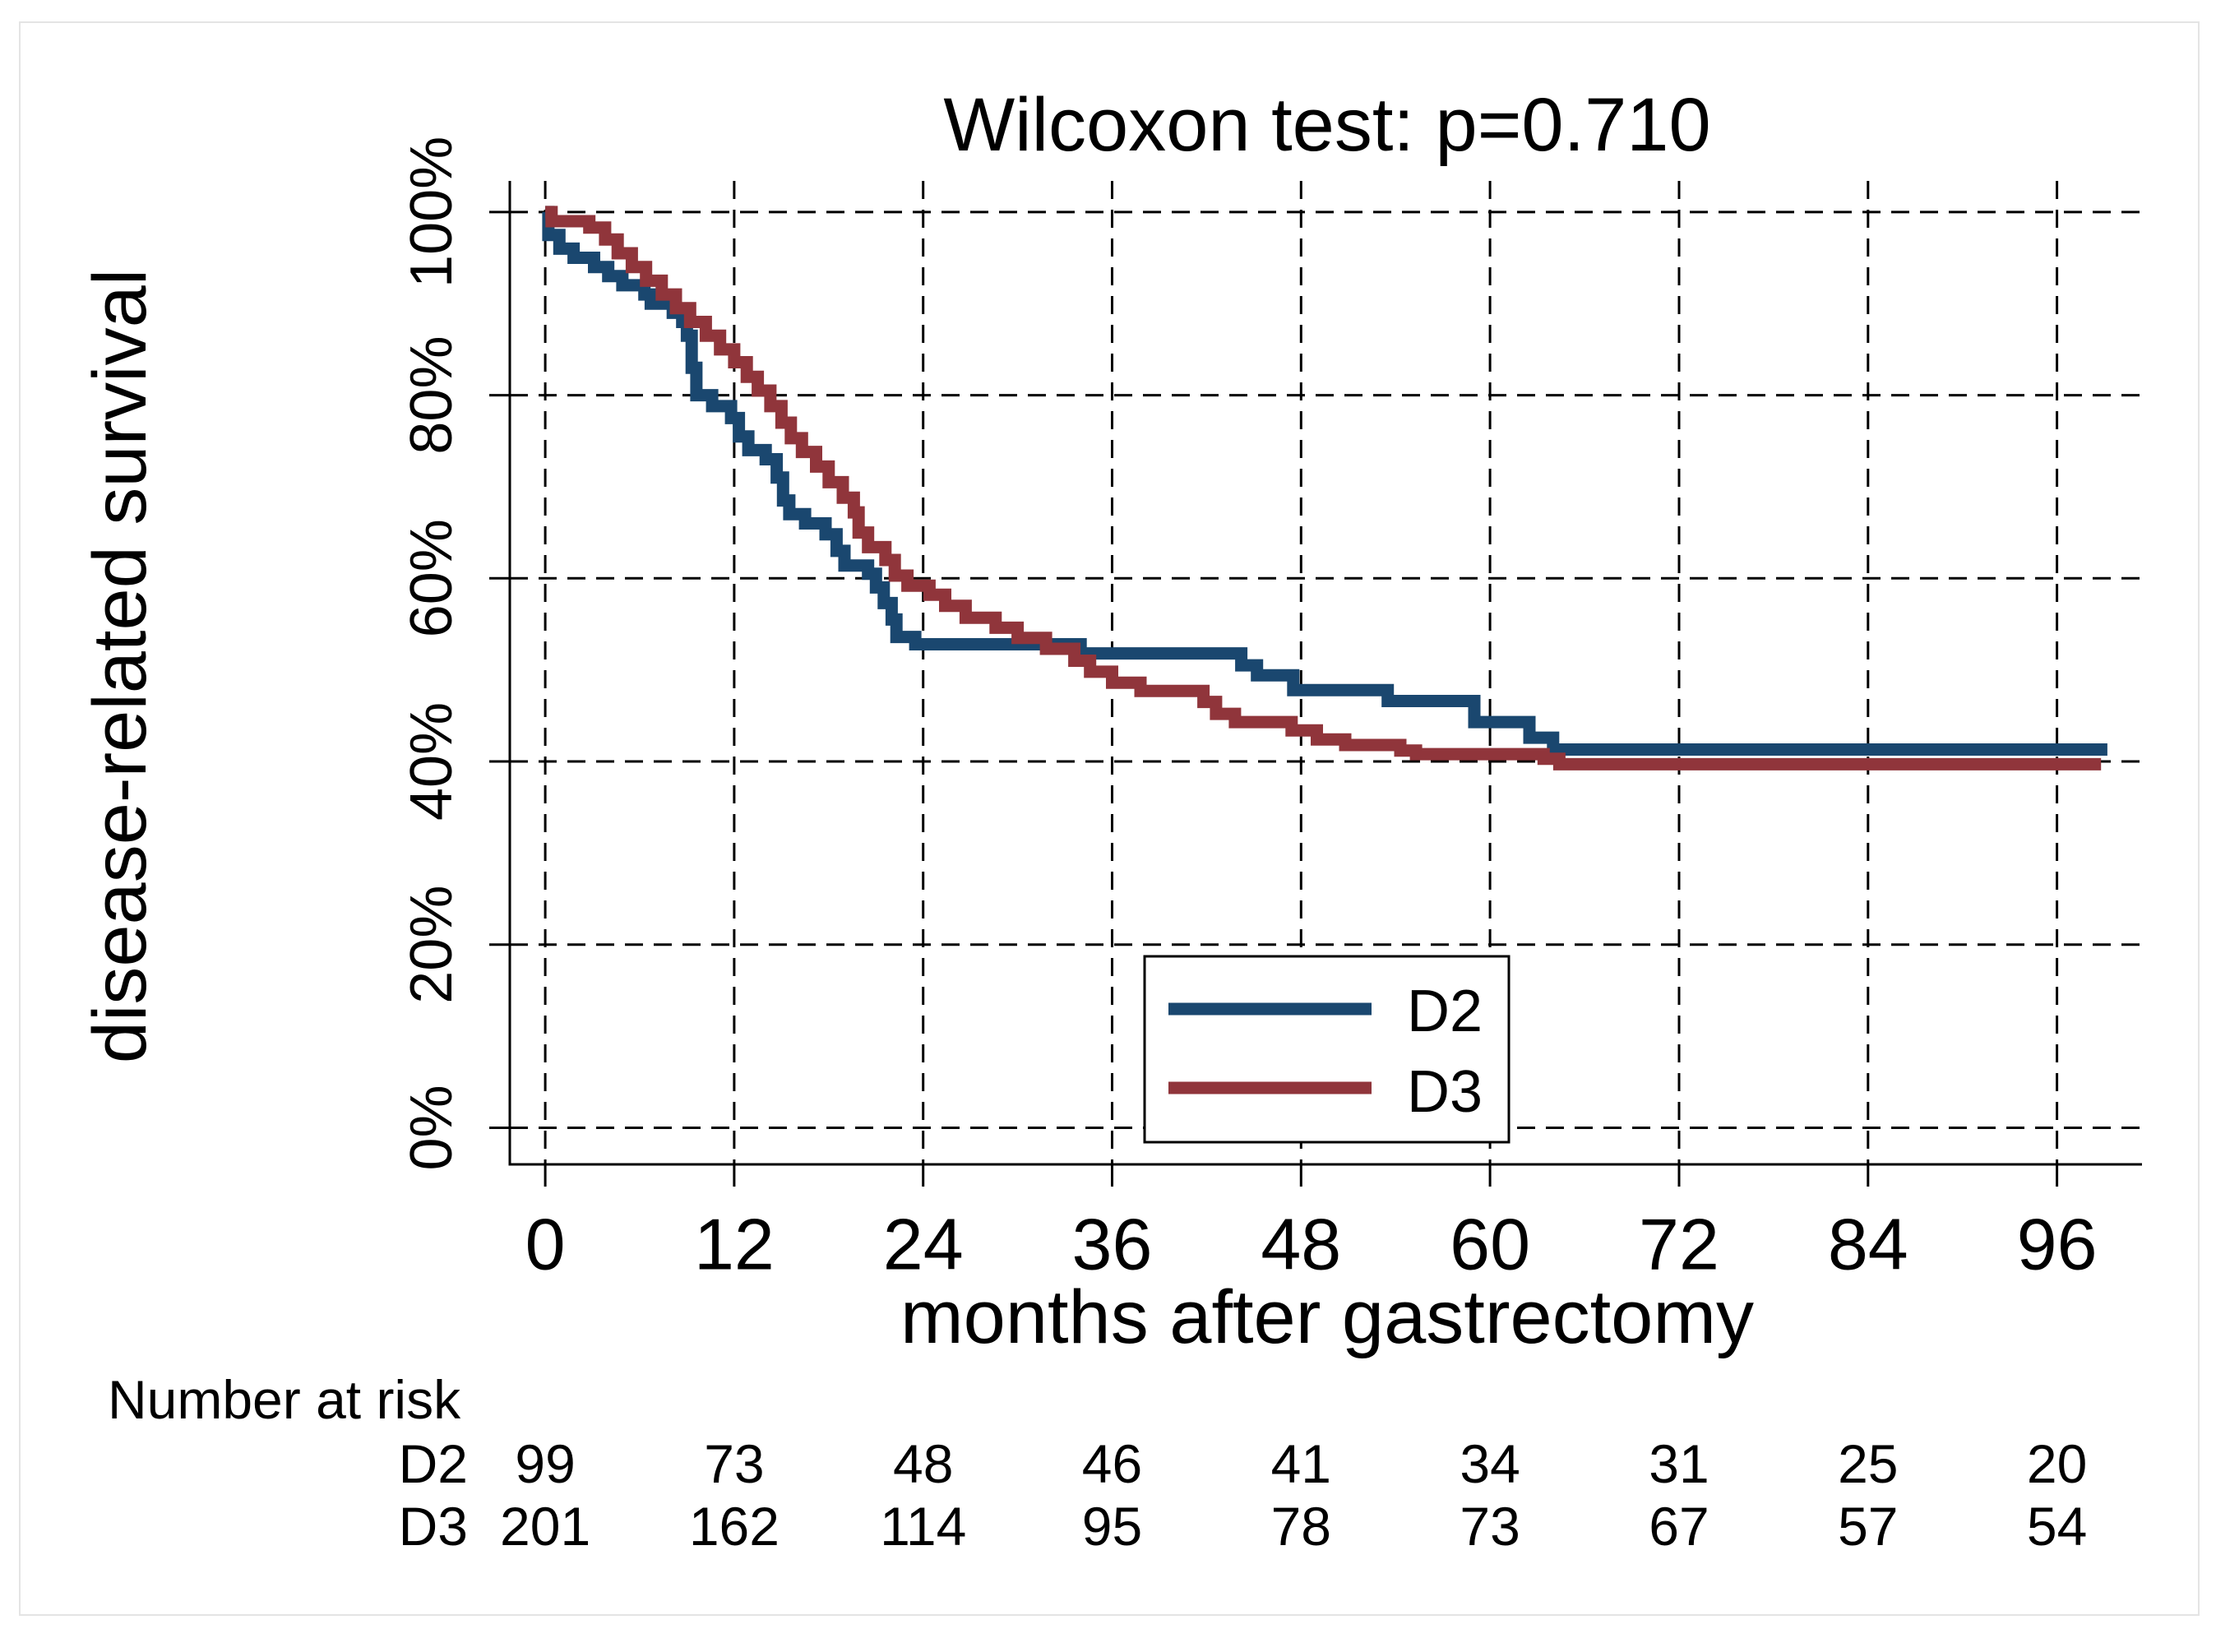 Image resolution: width=2216 pixels, height=1652 pixels. Describe the element at coordinates (1301, 1527) in the screenshot. I see `risk-count: 78` at that location.